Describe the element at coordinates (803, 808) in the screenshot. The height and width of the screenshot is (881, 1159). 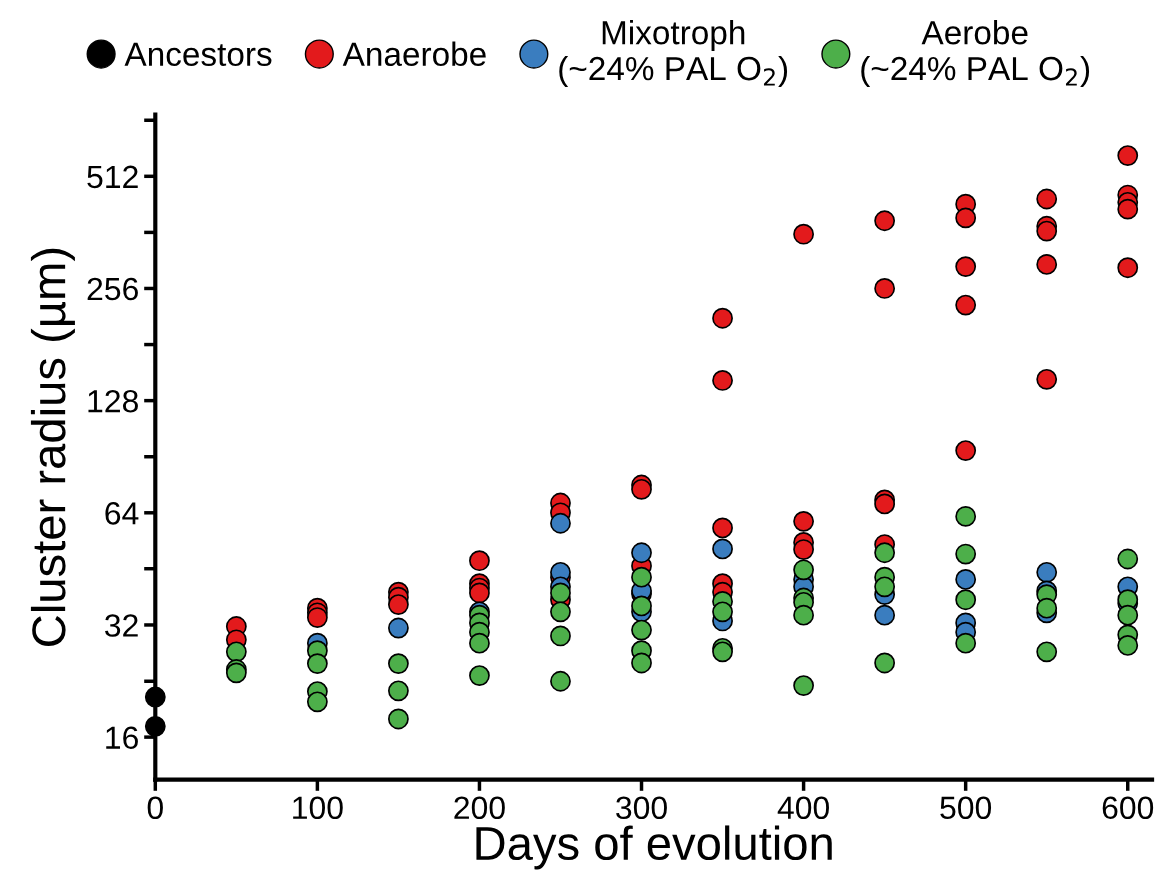
I see `x-tick-label: 400` at that location.